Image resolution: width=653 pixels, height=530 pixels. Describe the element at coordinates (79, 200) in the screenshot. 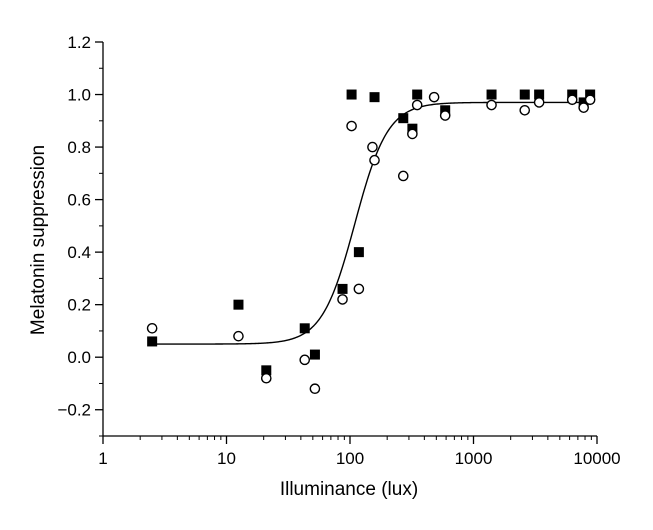

I see `y-tick-label: 0.6` at that location.